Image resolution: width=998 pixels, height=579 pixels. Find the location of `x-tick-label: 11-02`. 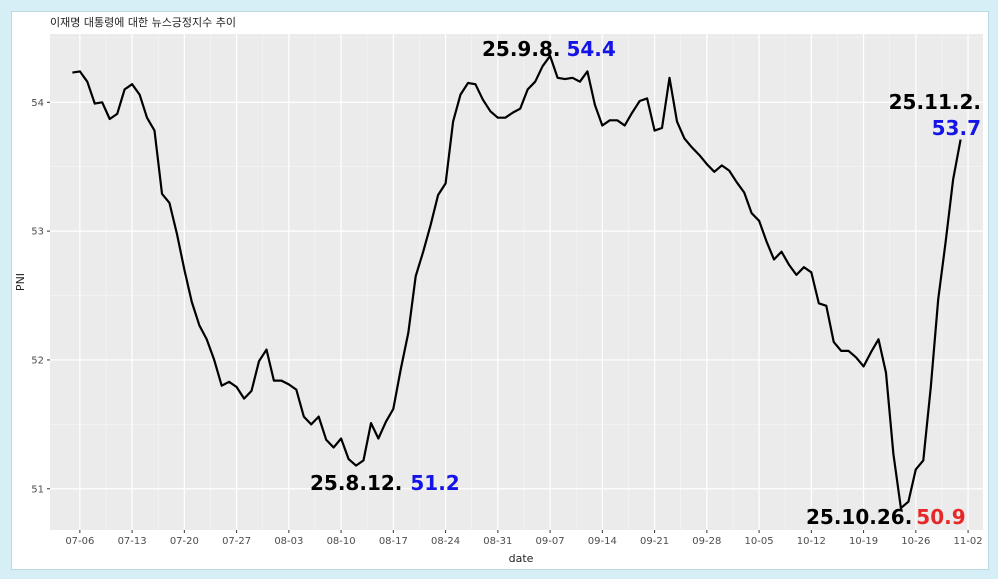

x-tick-label: 11-02 is located at coordinates (968, 541).